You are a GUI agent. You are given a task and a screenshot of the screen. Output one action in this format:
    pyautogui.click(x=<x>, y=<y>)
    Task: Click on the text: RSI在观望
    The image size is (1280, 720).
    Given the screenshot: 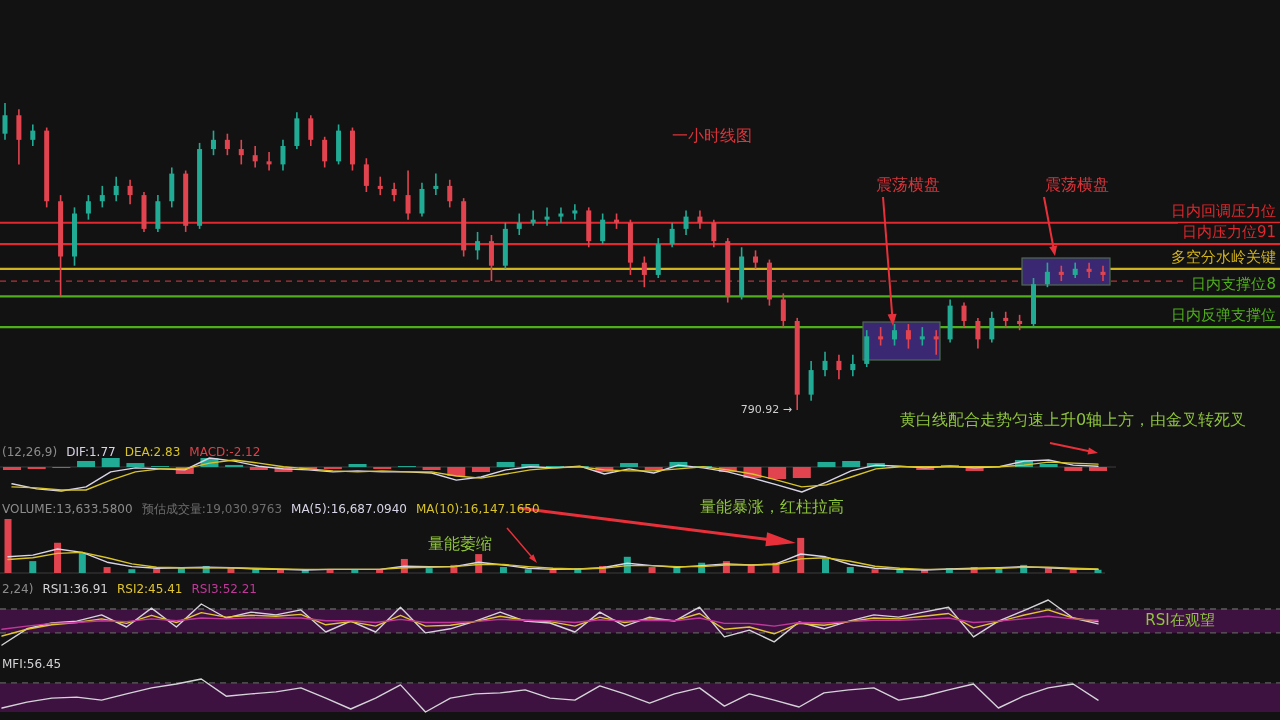 What is the action you would take?
    pyautogui.click(x=1180, y=620)
    